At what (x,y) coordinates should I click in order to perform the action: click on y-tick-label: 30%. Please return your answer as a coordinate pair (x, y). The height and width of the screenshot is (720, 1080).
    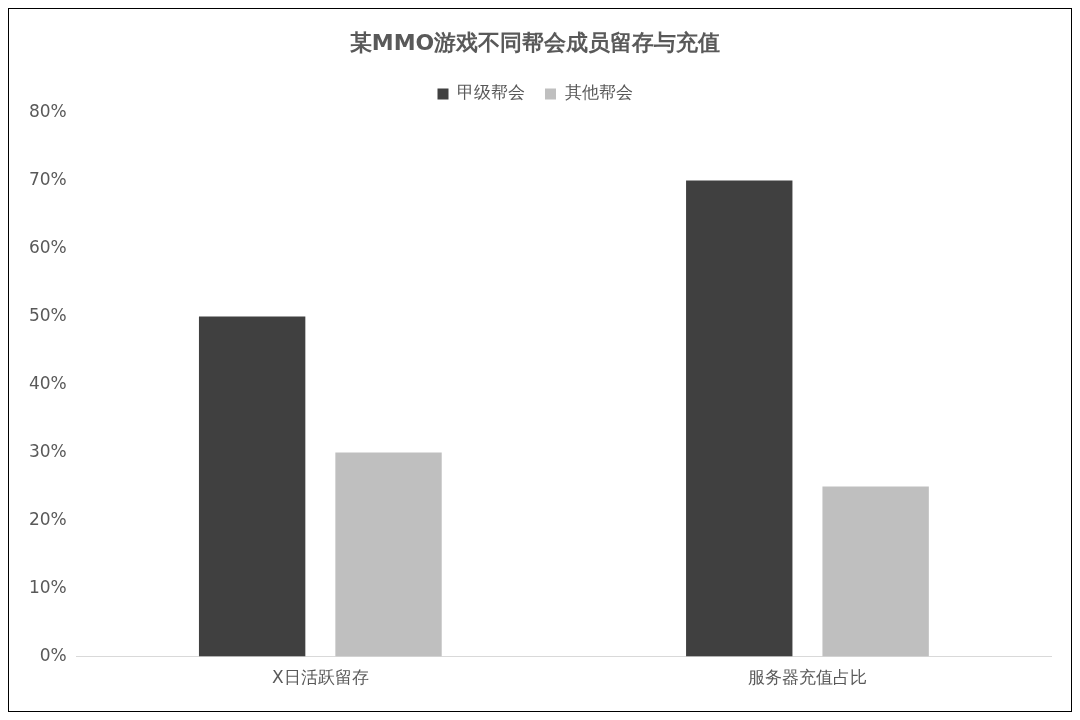
    Looking at the image, I should click on (47, 450).